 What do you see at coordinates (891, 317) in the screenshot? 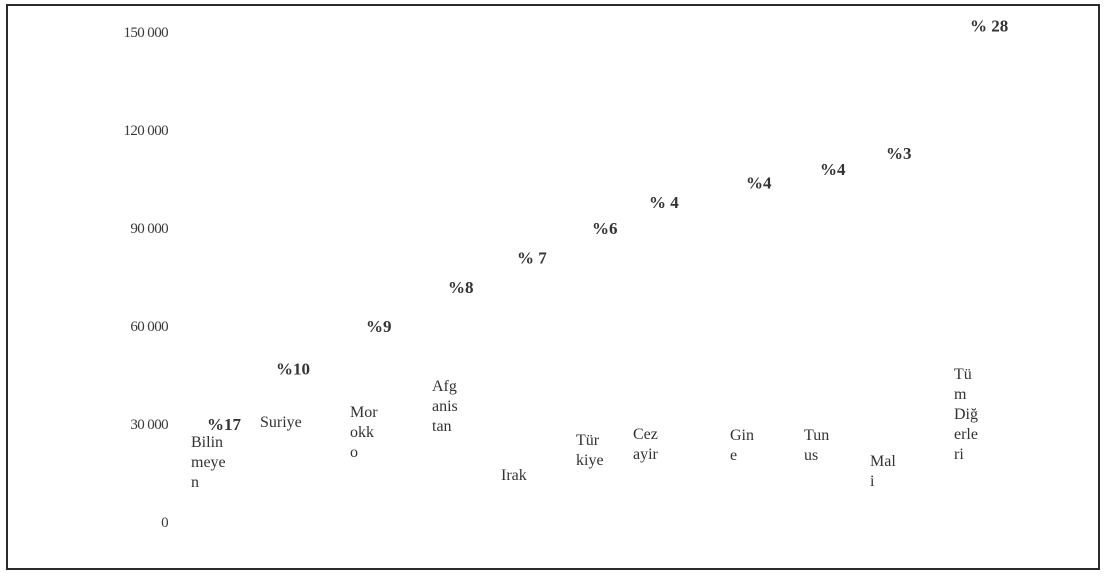
I see `data-point: %3 Mal i` at bounding box center [891, 317].